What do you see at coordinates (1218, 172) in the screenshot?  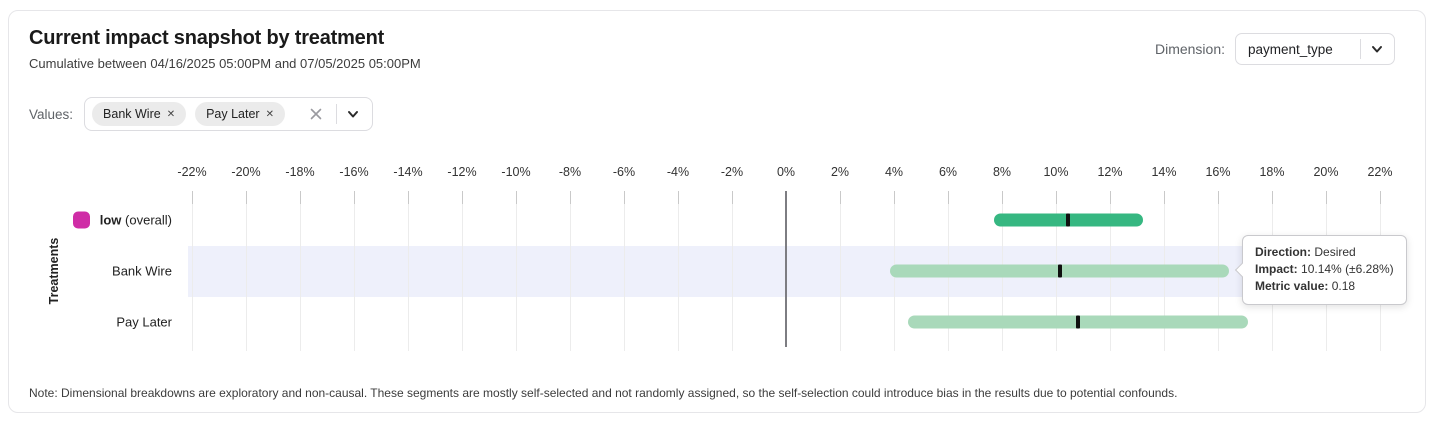 I see `x-axis-tick-label: 16%` at bounding box center [1218, 172].